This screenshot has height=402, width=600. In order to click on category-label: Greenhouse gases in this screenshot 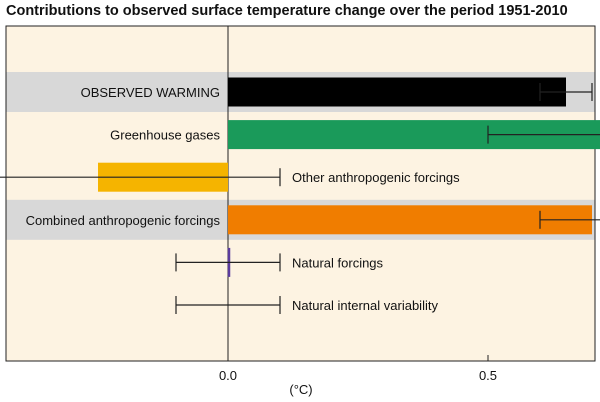, I will do `click(165, 135)`.